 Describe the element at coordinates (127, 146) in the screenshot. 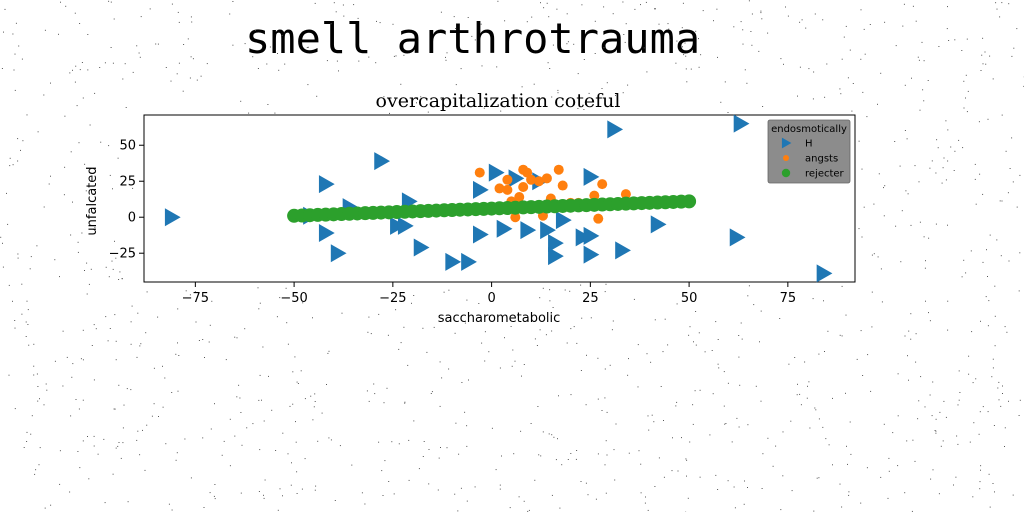

I see `y-tick-label: 50` at that location.